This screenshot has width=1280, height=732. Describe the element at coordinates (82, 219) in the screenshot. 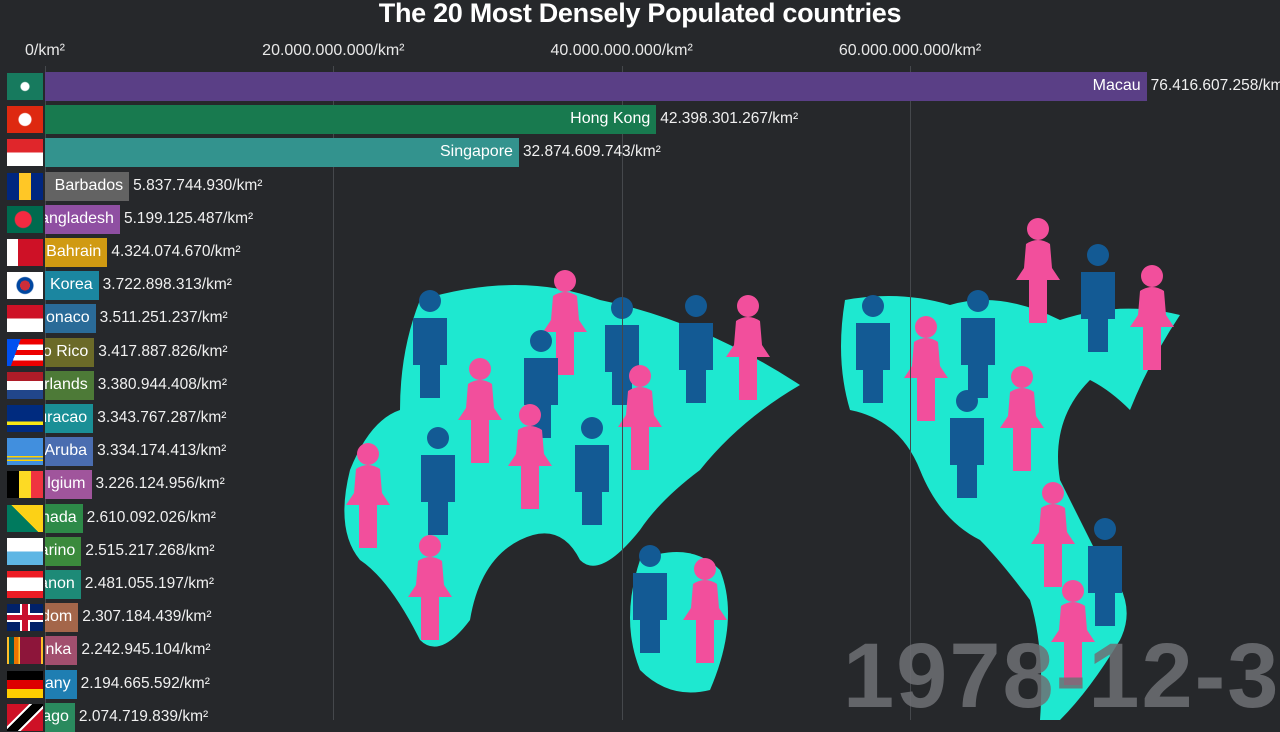

I see `bar: angladesh` at that location.